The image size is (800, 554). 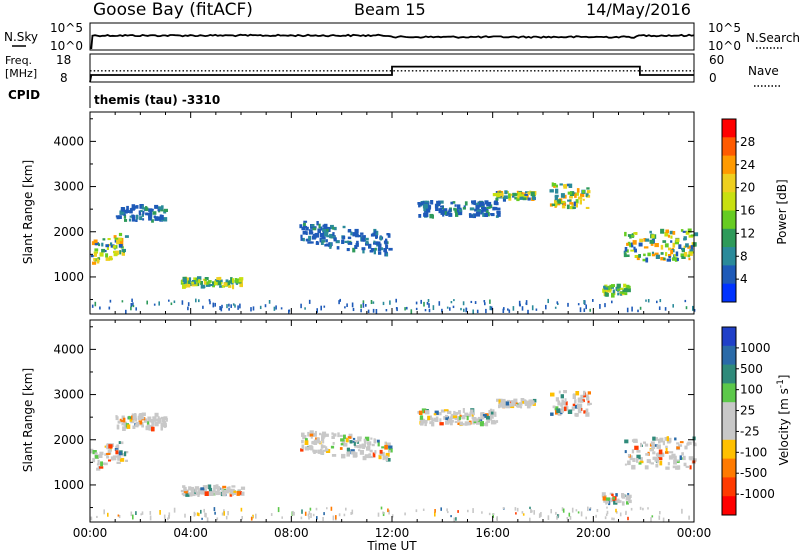 I want to click on freq-tick-bottom: 8, so click(x=64, y=78).